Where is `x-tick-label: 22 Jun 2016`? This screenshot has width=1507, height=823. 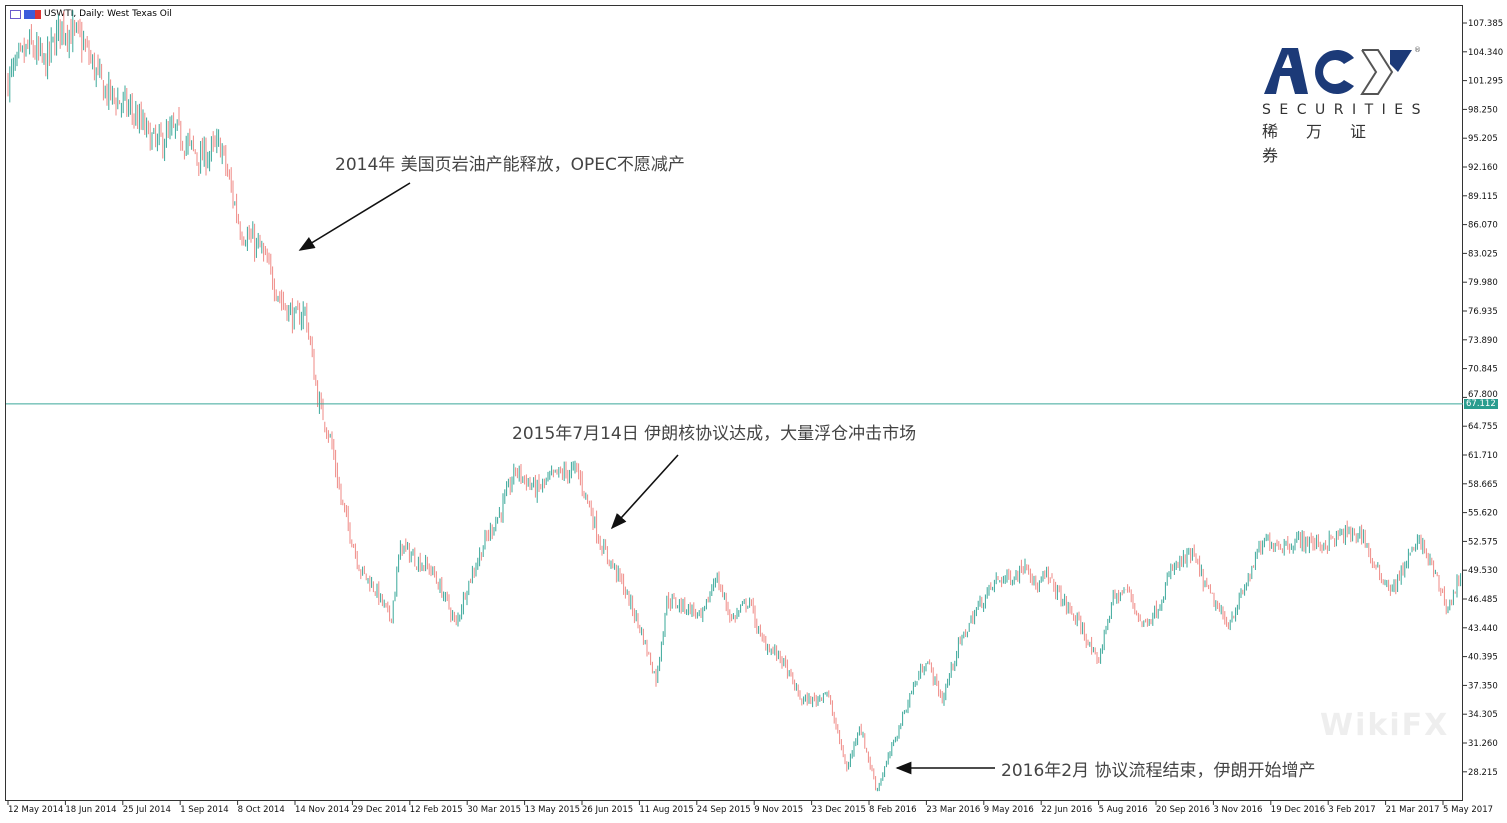 x-tick-label: 22 Jun 2016 is located at coordinates (1066, 810).